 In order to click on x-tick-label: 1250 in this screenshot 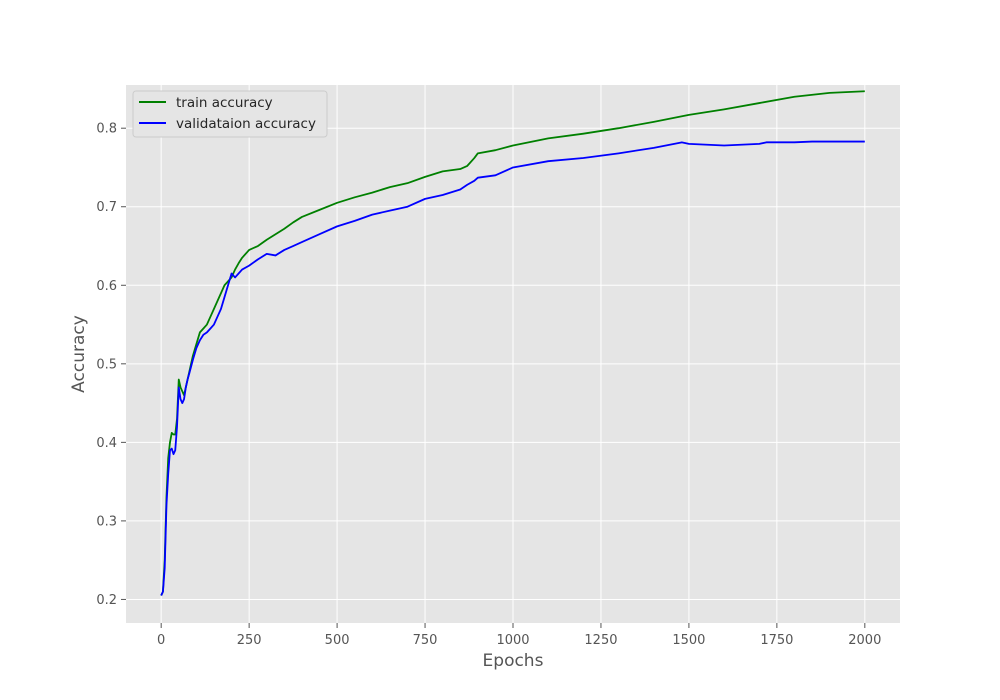, I will do `click(600, 640)`.